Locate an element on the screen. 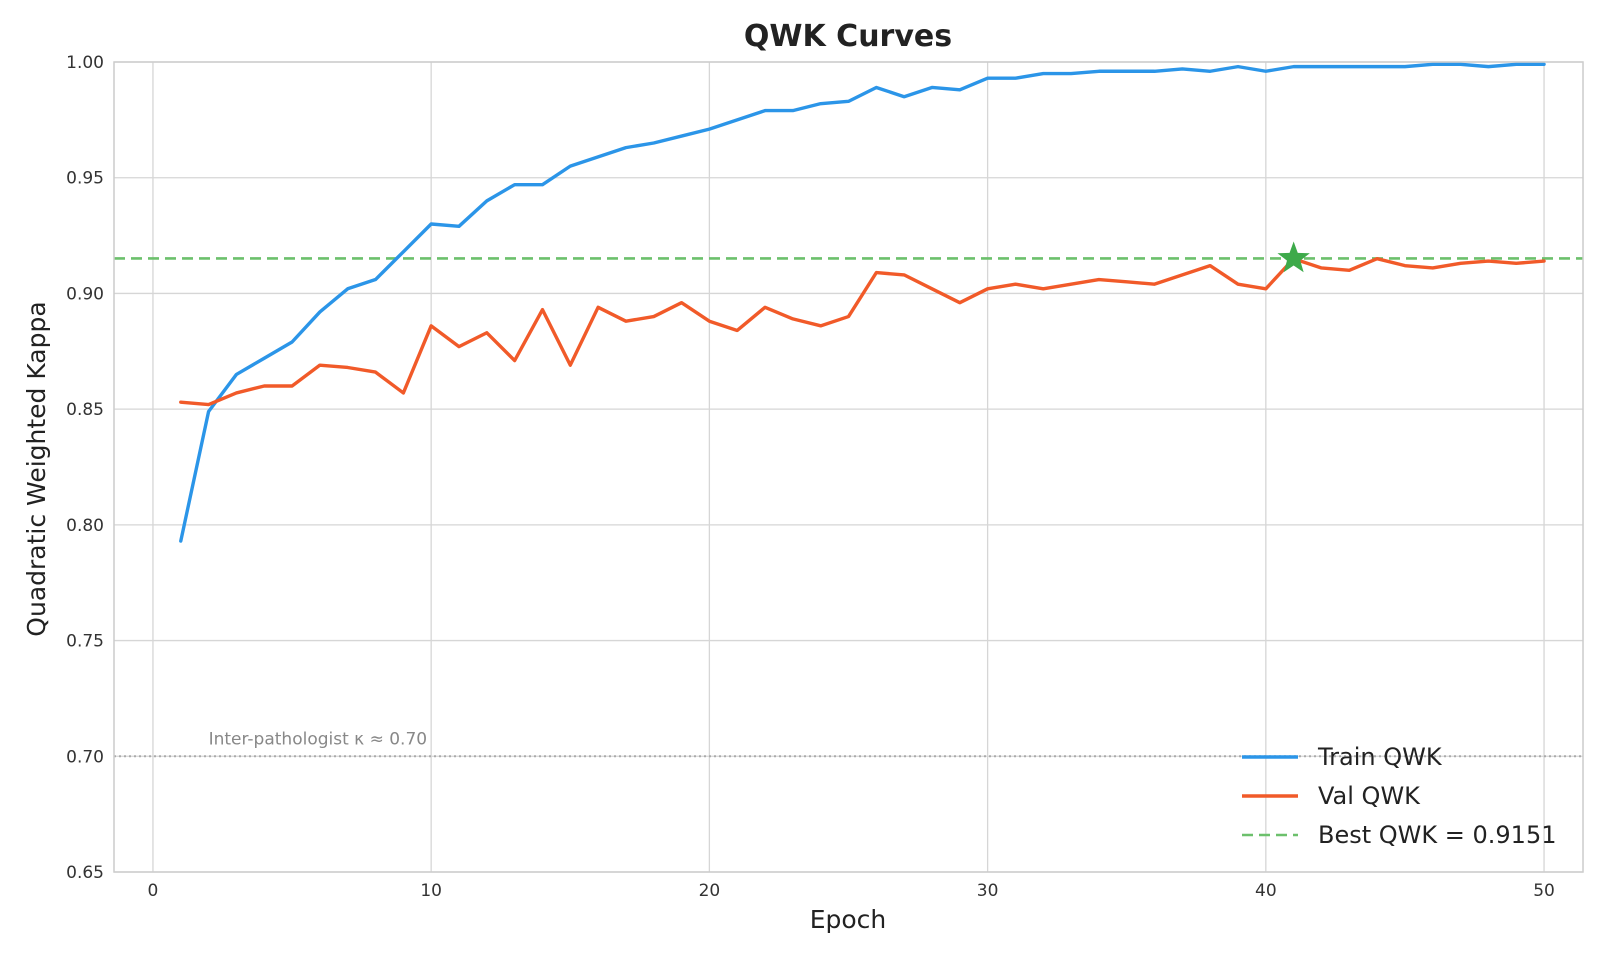 The image size is (1600, 960). legend-label: Best QWK = 0.9151 is located at coordinates (1437, 835).